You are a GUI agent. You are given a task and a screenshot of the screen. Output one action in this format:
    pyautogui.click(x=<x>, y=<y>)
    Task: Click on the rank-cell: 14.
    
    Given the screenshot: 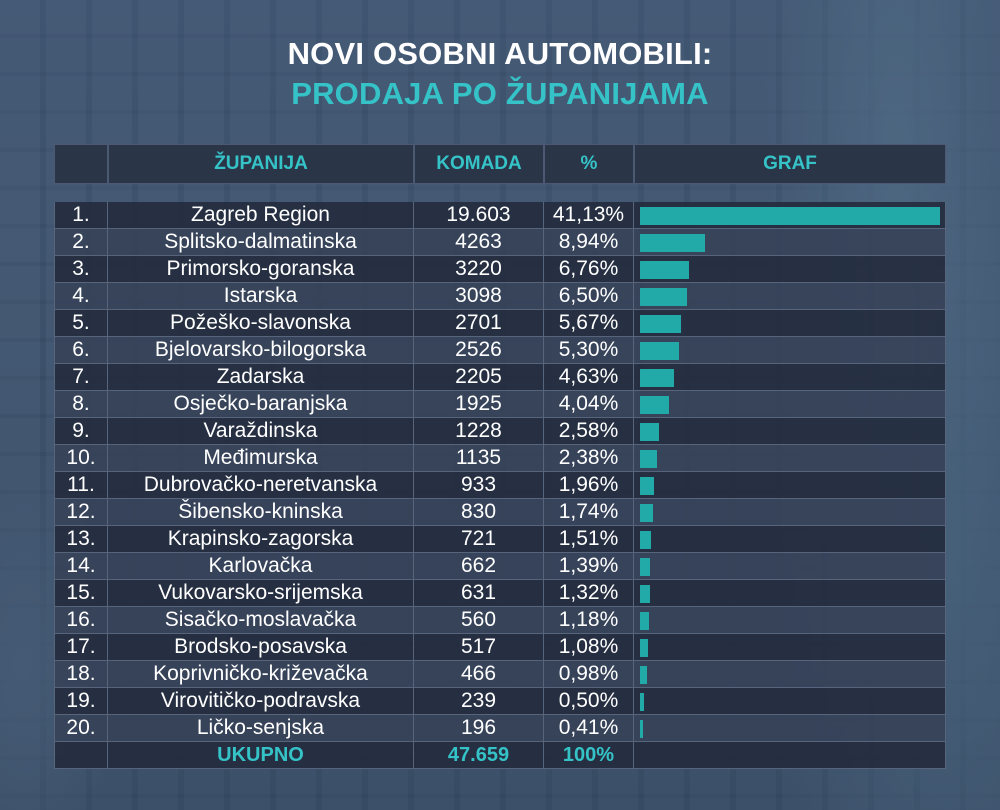 What is the action you would take?
    pyautogui.click(x=81, y=566)
    